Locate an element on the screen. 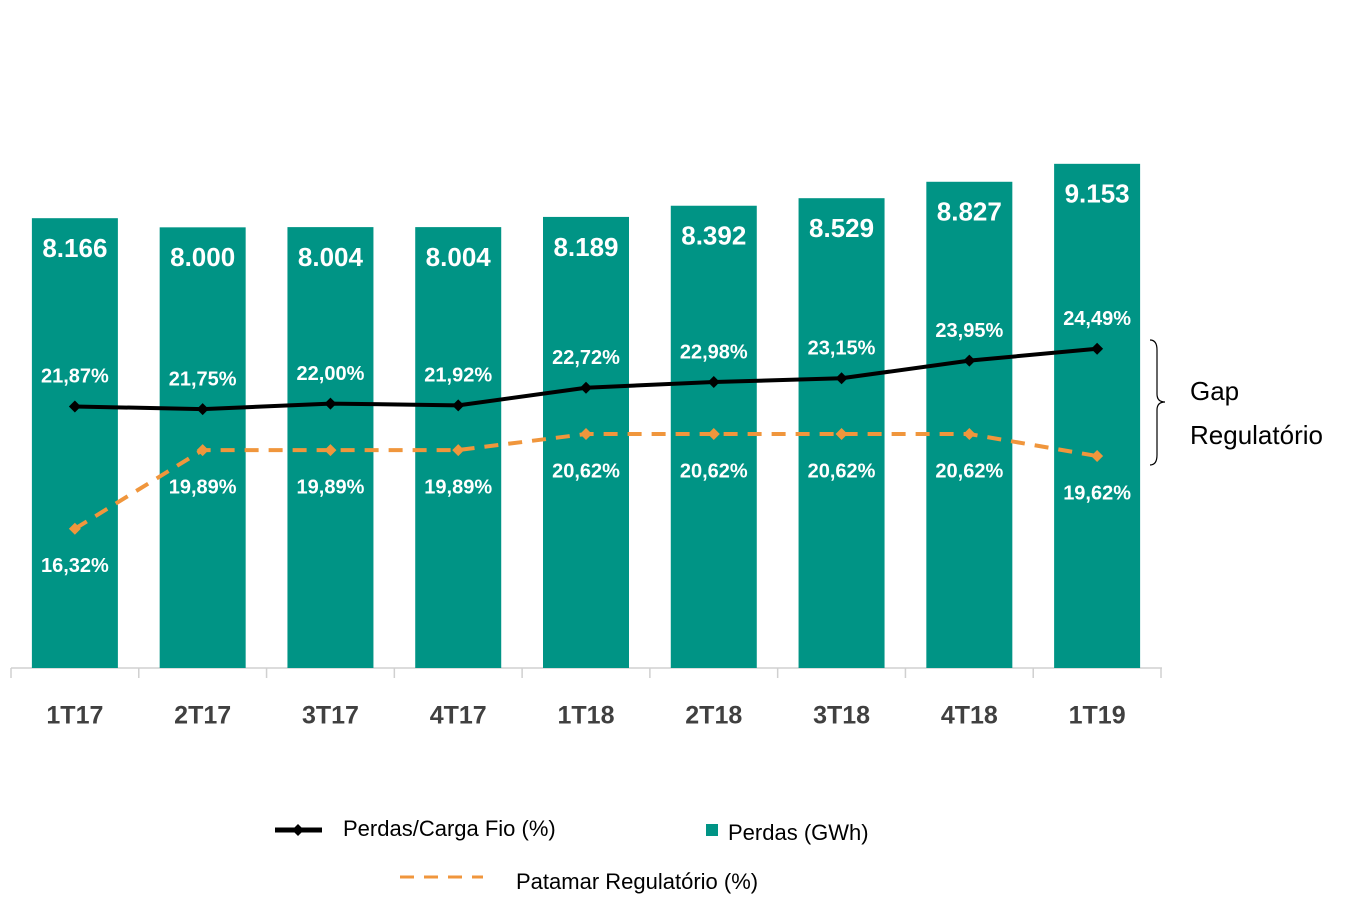 Image resolution: width=1370 pixels, height=897 pixels. annotation: Regulatório is located at coordinates (1256, 435).